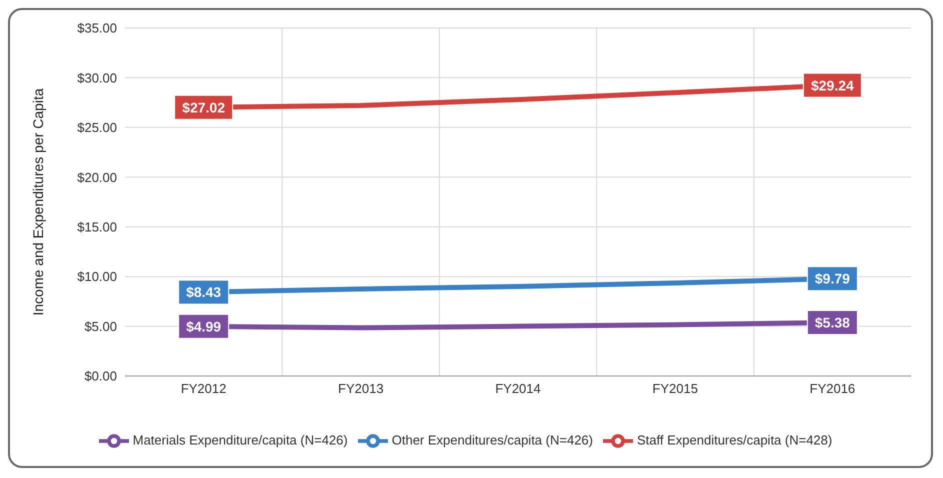  Describe the element at coordinates (832, 85) in the screenshot. I see `data-label: $29.24` at that location.